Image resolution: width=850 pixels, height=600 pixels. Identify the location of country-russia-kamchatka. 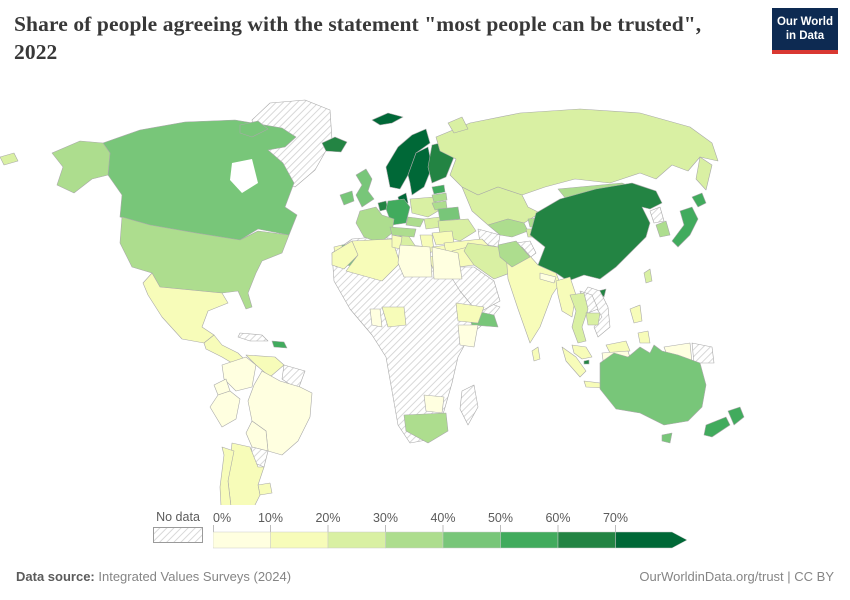
(704, 173).